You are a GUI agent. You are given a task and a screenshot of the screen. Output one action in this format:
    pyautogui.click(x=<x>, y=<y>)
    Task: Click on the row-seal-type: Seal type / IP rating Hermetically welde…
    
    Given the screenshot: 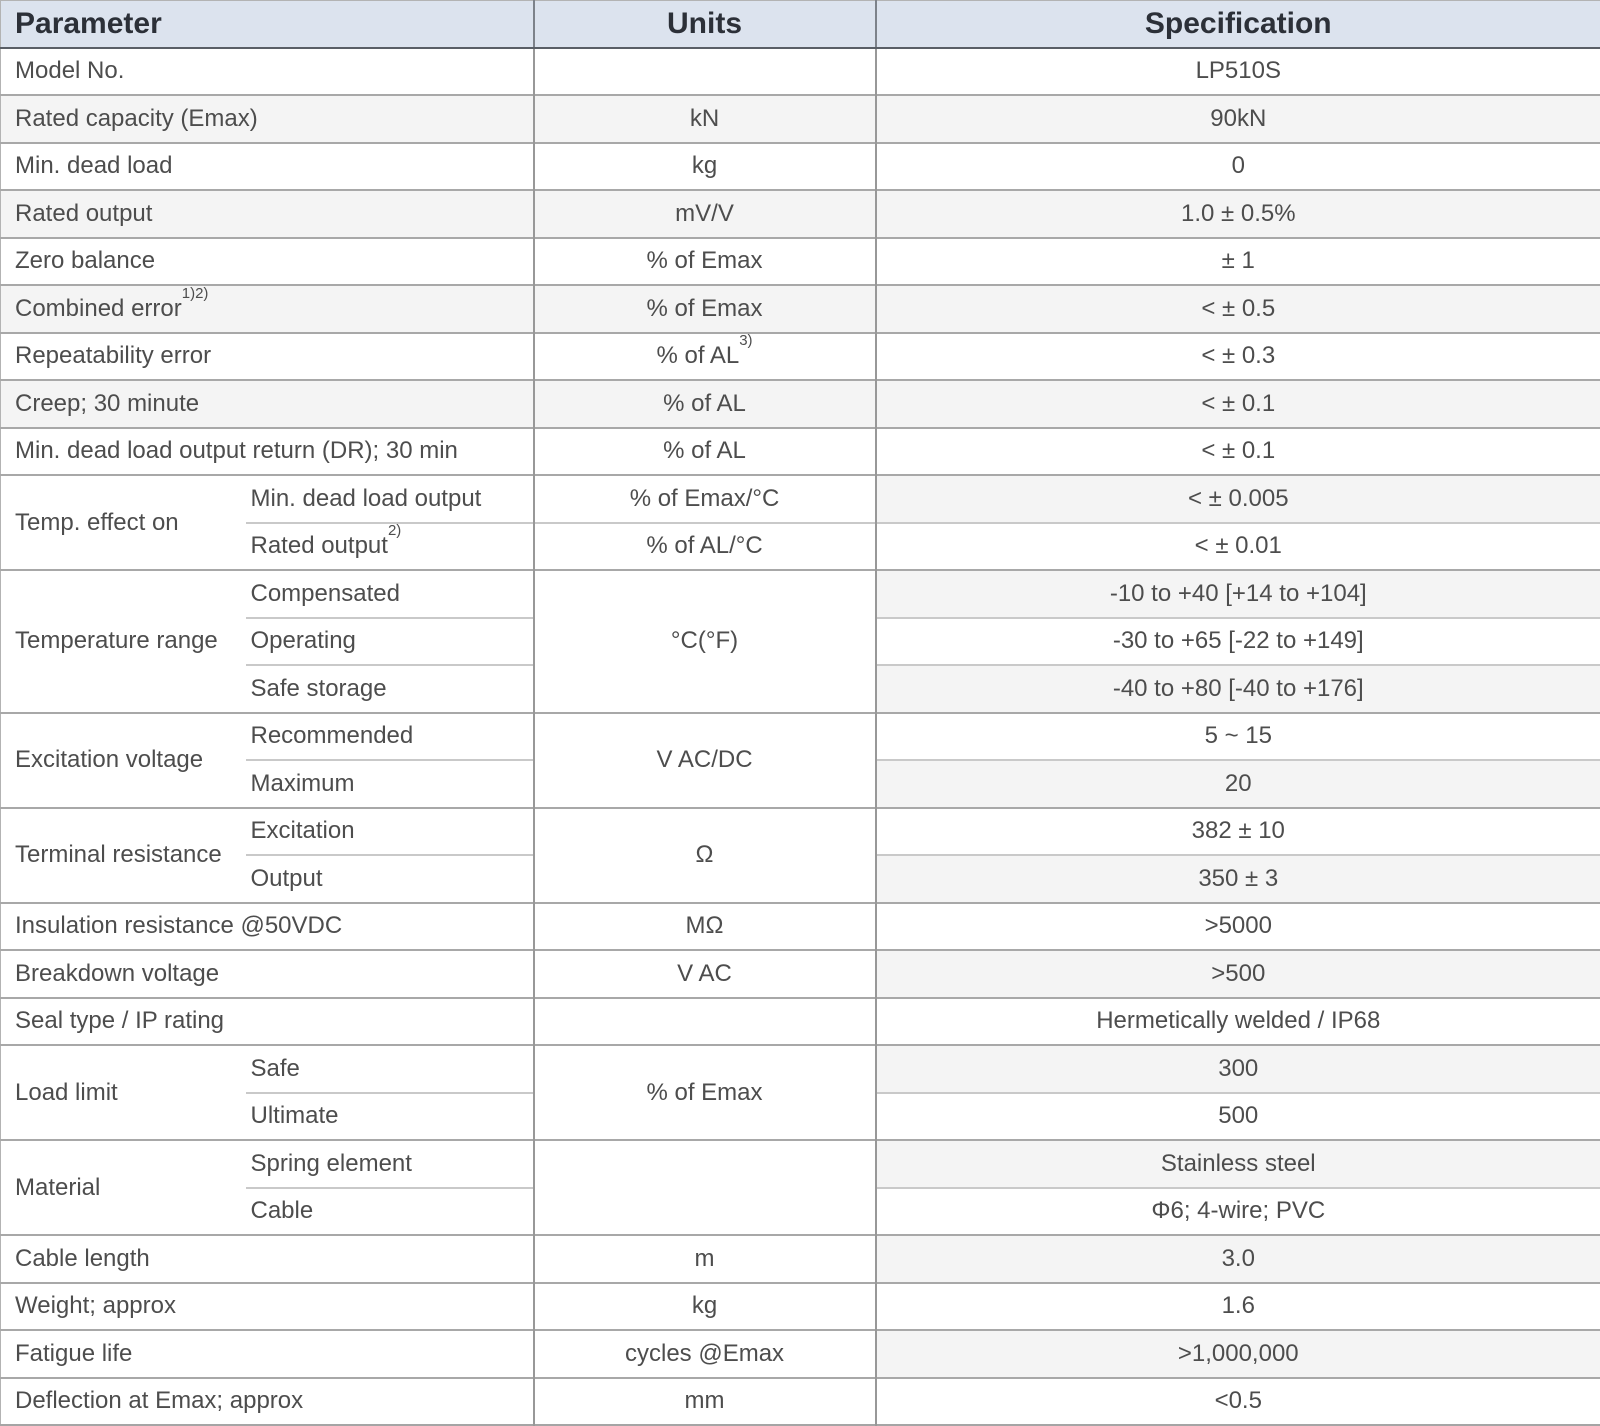 What is the action you would take?
    pyautogui.click(x=800, y=1020)
    